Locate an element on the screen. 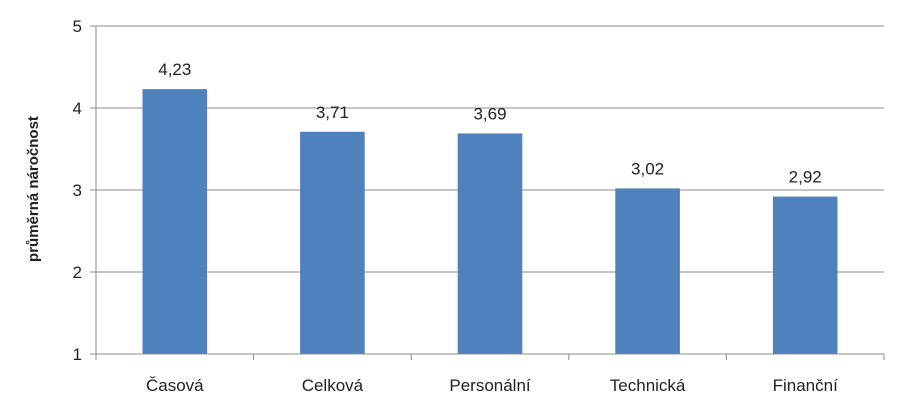 Image resolution: width=900 pixels, height=399 pixels. y-tick-label: 3 is located at coordinates (77, 190).